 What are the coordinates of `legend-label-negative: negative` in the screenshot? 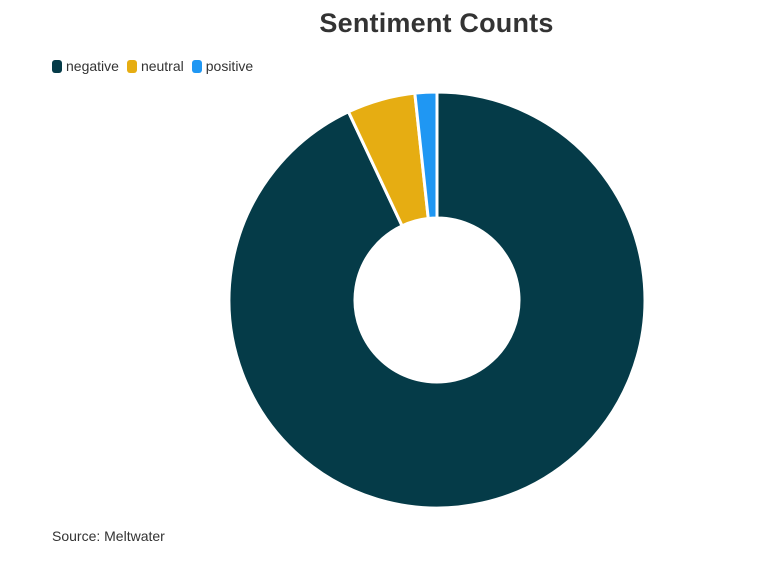 It's located at (92, 66).